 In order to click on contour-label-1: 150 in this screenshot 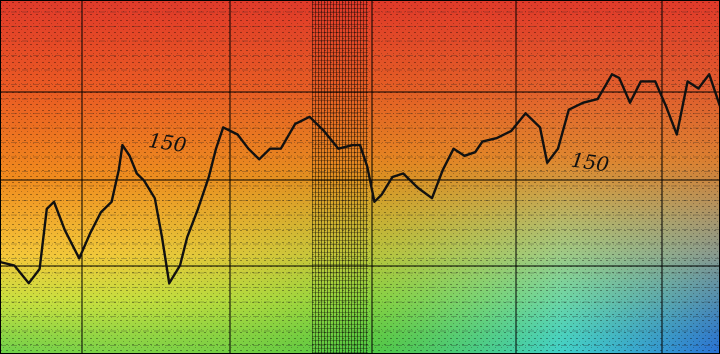, I will do `click(167, 142)`.